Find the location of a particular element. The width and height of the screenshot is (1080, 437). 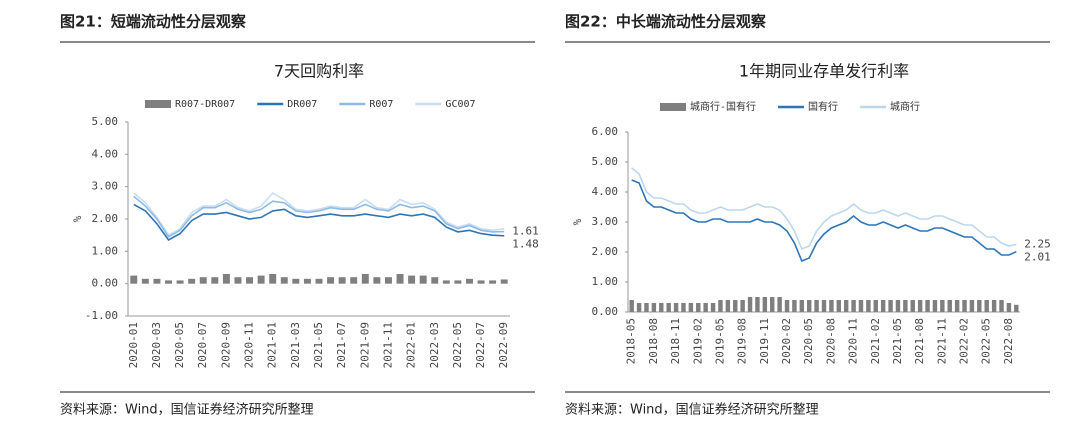

x-tick-label: 2018-08 is located at coordinates (653, 341).